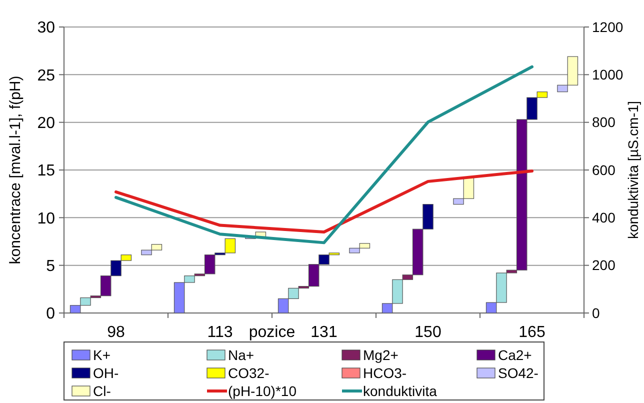  I want to click on legend-label: OH-, so click(106, 373).